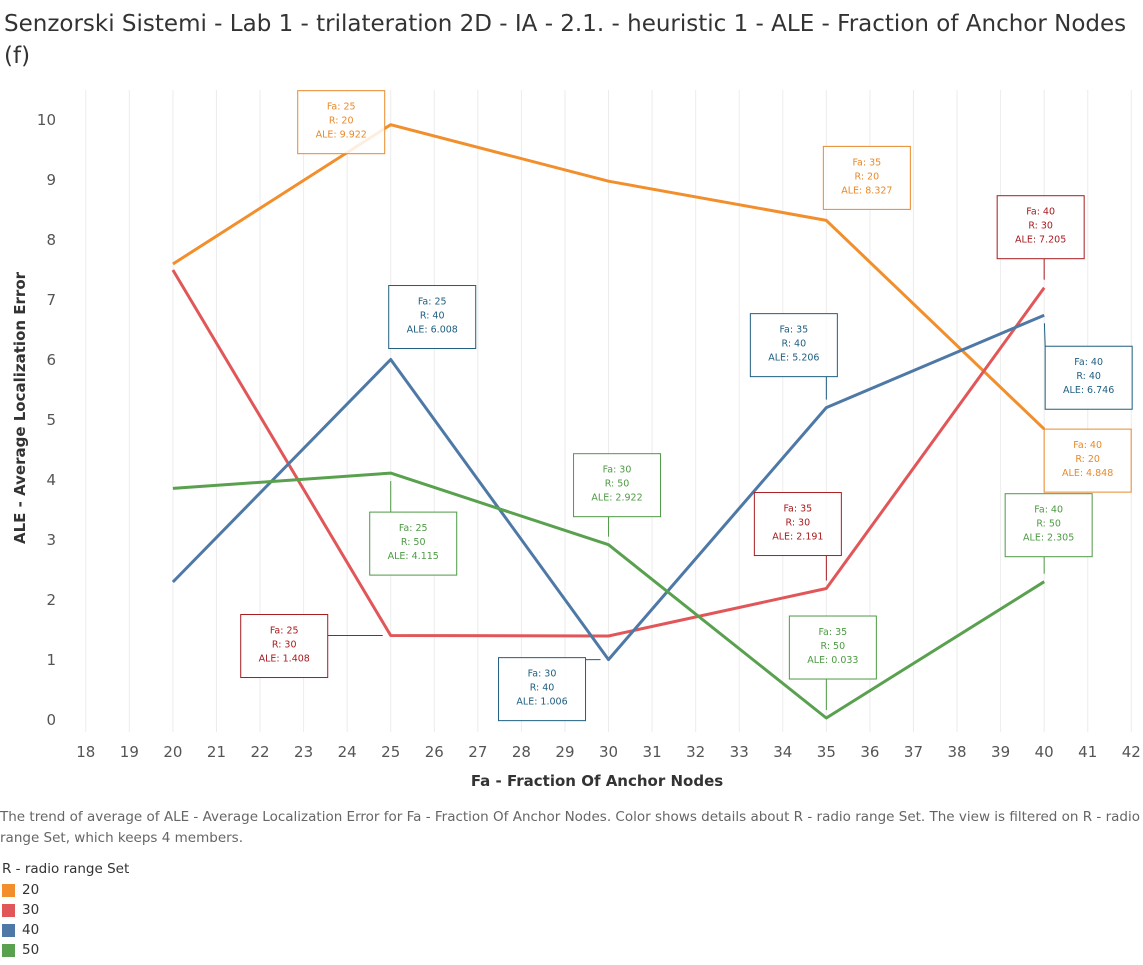 The width and height of the screenshot is (1143, 965). Describe the element at coordinates (521, 752) in the screenshot. I see `x-tick-label: 28` at that location.